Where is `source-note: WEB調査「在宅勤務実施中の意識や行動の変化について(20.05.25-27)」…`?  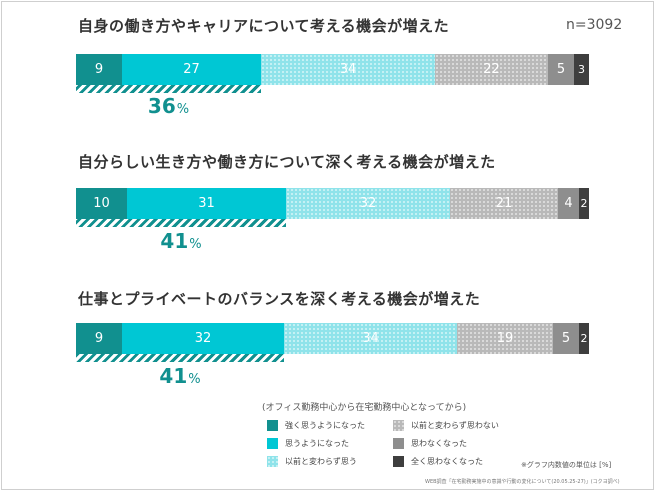 source-note: WEB調査「在宅勤務実施中の意識や行動の変化について(20.05.25-27)」… is located at coordinates (522, 482).